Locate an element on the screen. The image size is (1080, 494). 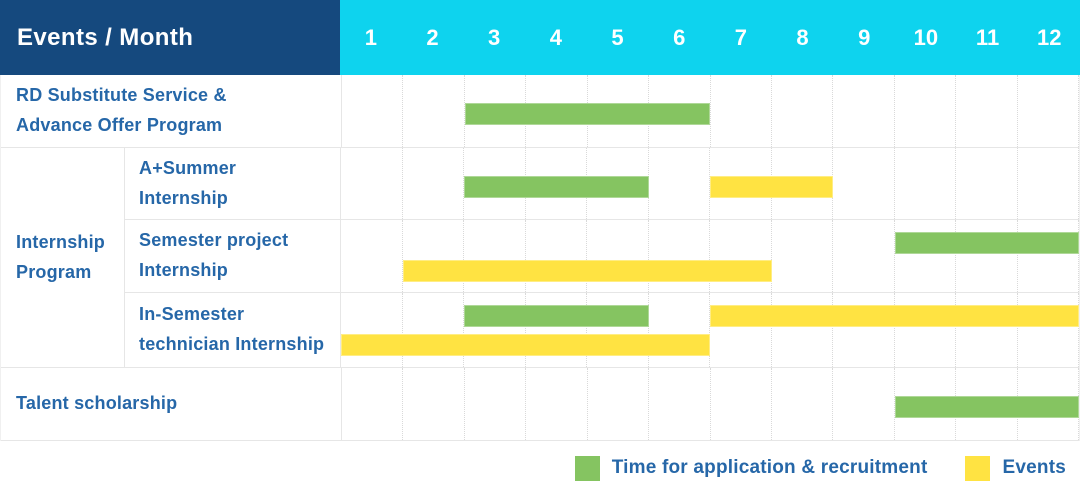
legend-label: Time for application & recruitment is located at coordinates (769, 467).